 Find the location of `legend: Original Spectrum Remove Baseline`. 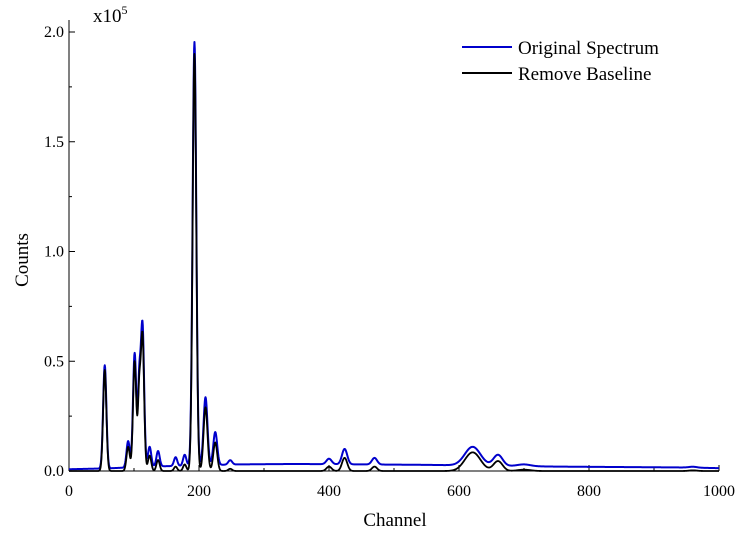

legend: Original Spectrum Remove Baseline is located at coordinates (560, 61).